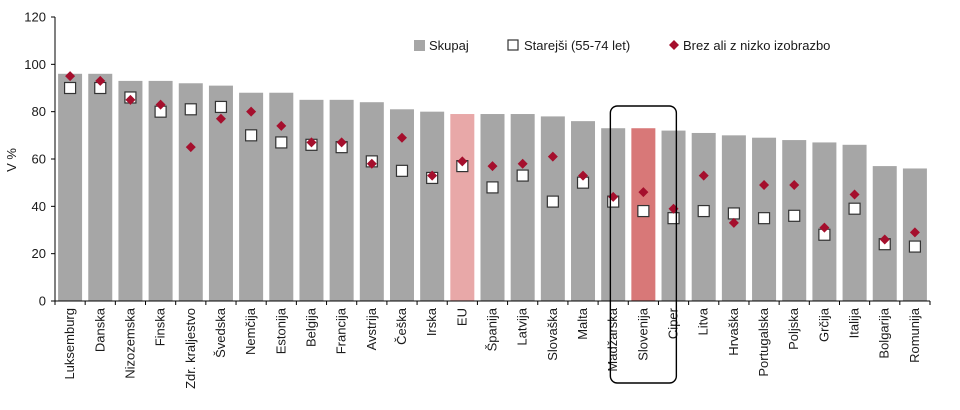 The width and height of the screenshot is (960, 410). I want to click on category-label-Avstrija: Avstrija, so click(371, 328).